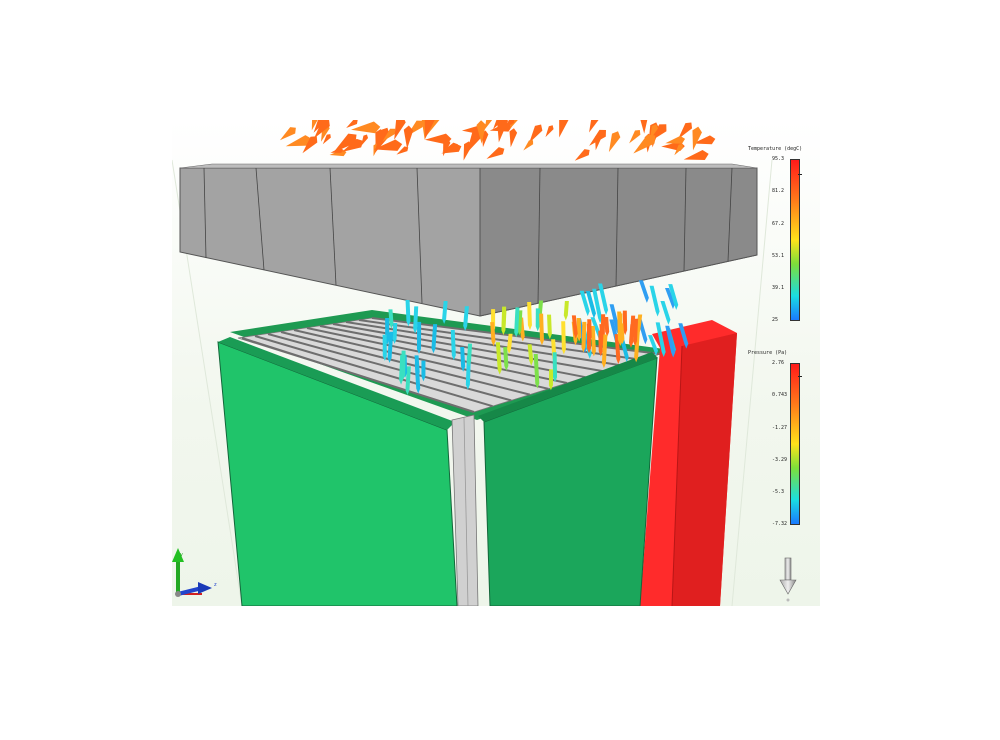  Describe the element at coordinates (780, 524) in the screenshot. I see `pressure-tick: -7.32` at that location.